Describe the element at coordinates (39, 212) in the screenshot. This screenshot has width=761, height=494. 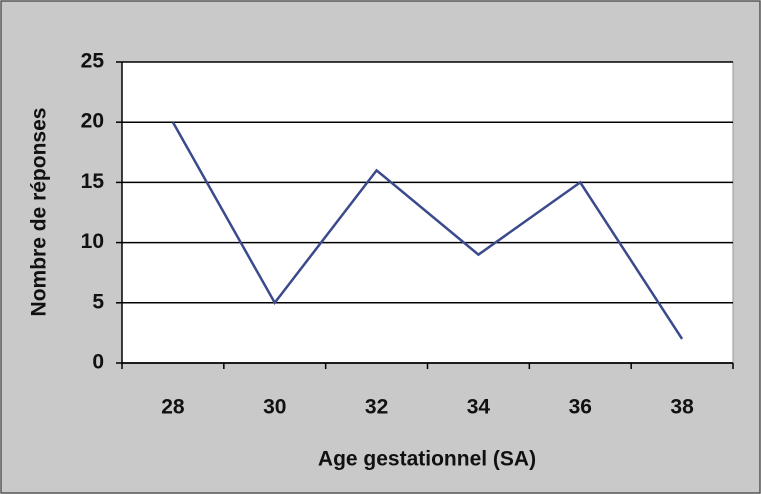
I see `y-axis-title: Nombre de réponses` at that location.